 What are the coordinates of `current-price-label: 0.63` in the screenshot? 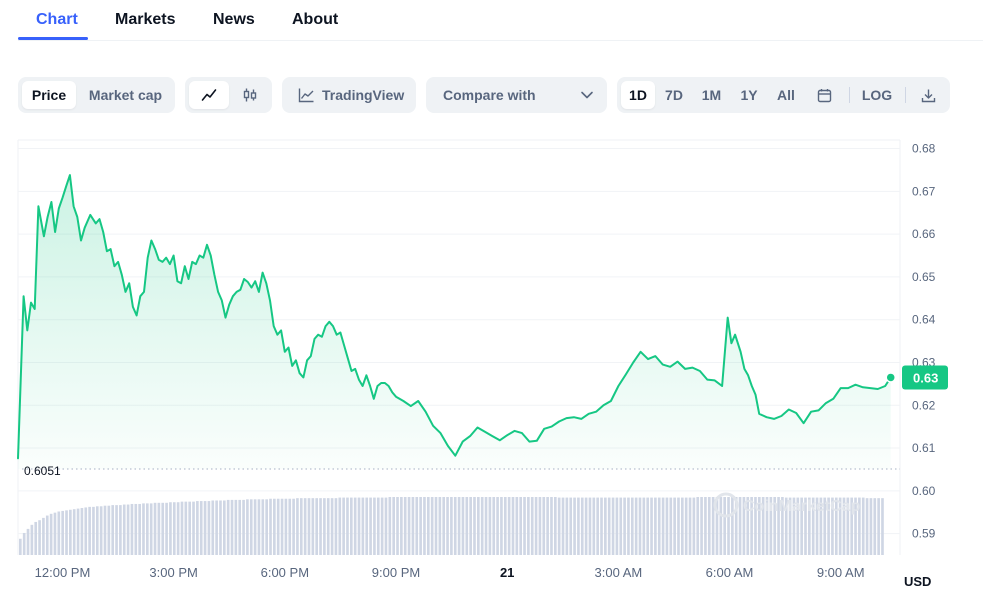 It's located at (925, 377).